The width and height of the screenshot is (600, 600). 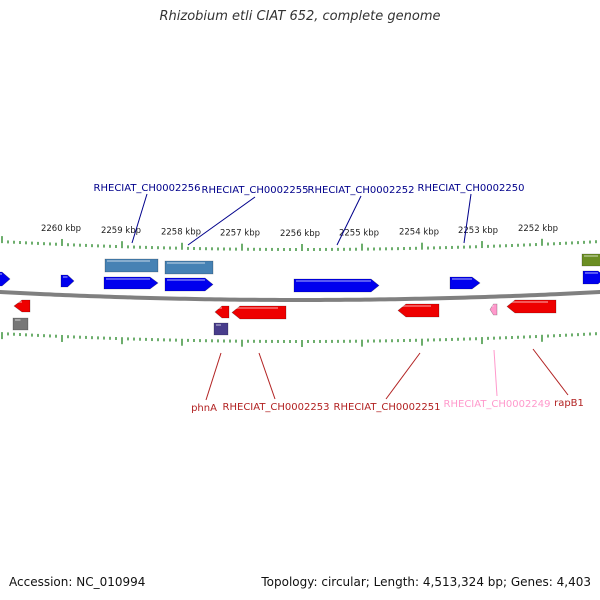 What do you see at coordinates (493, 309) in the screenshot?
I see `gene-arrow-pseudo` at bounding box center [493, 309].